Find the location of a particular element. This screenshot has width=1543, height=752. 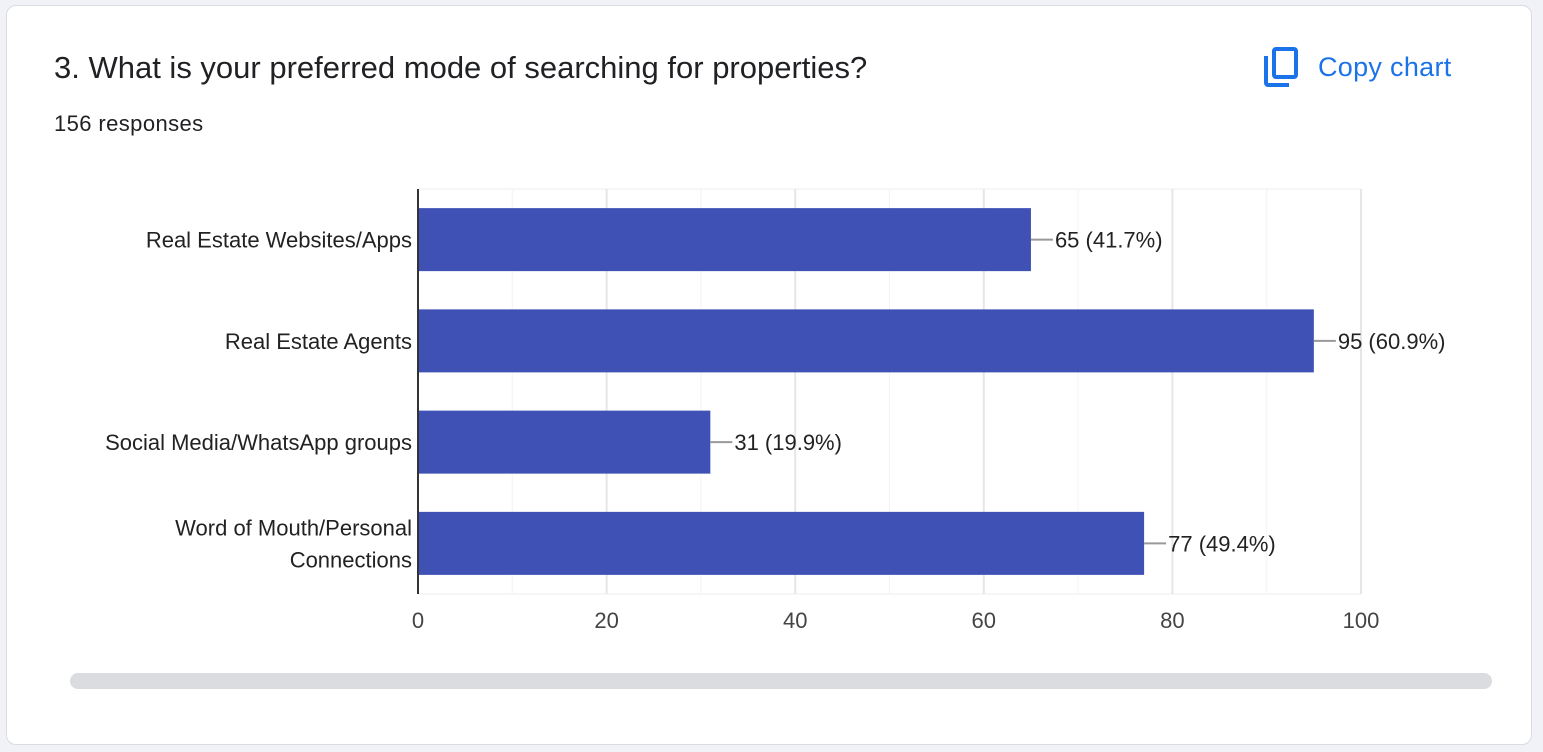

data-label: 95 (60.9%) is located at coordinates (1392, 341).